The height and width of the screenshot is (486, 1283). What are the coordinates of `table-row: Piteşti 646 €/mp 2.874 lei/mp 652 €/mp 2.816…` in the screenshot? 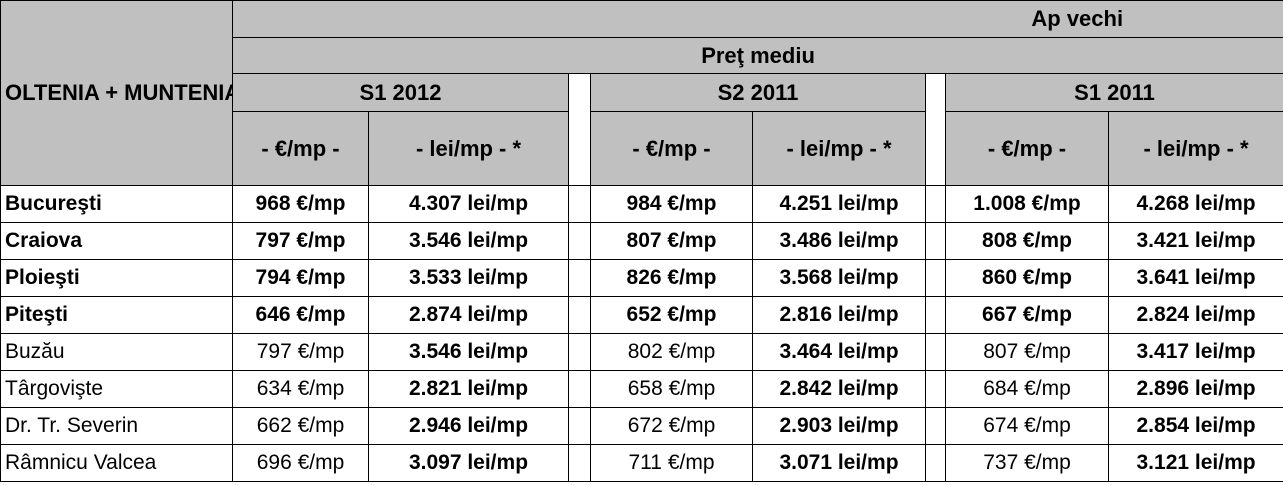 It's located at (641, 315).